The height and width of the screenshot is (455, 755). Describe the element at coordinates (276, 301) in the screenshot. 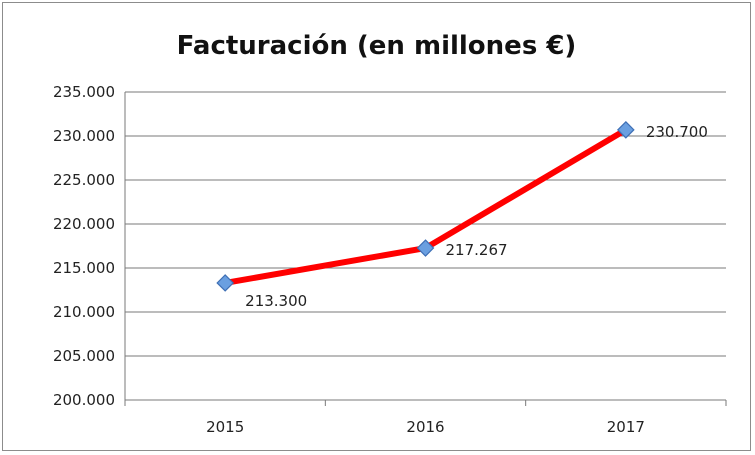

I see `data-label: 213.300` at that location.